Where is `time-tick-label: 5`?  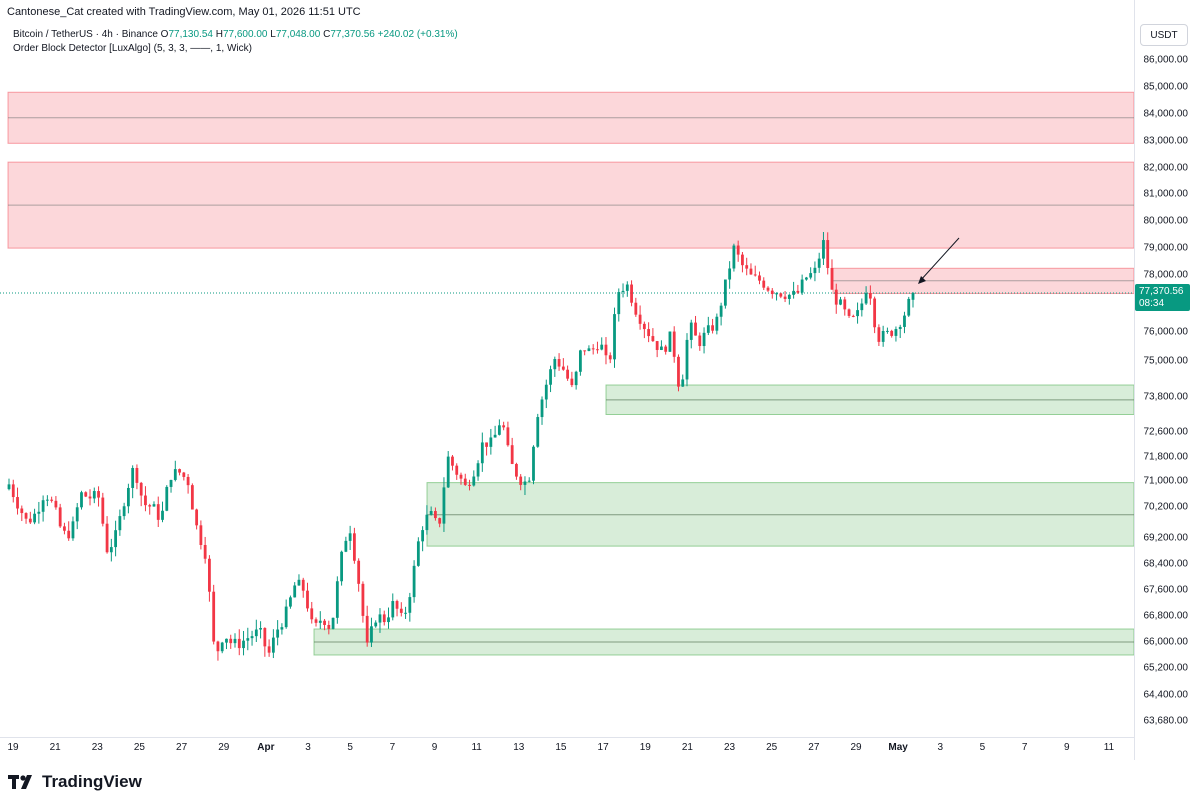
time-tick-label: 5 is located at coordinates (350, 747).